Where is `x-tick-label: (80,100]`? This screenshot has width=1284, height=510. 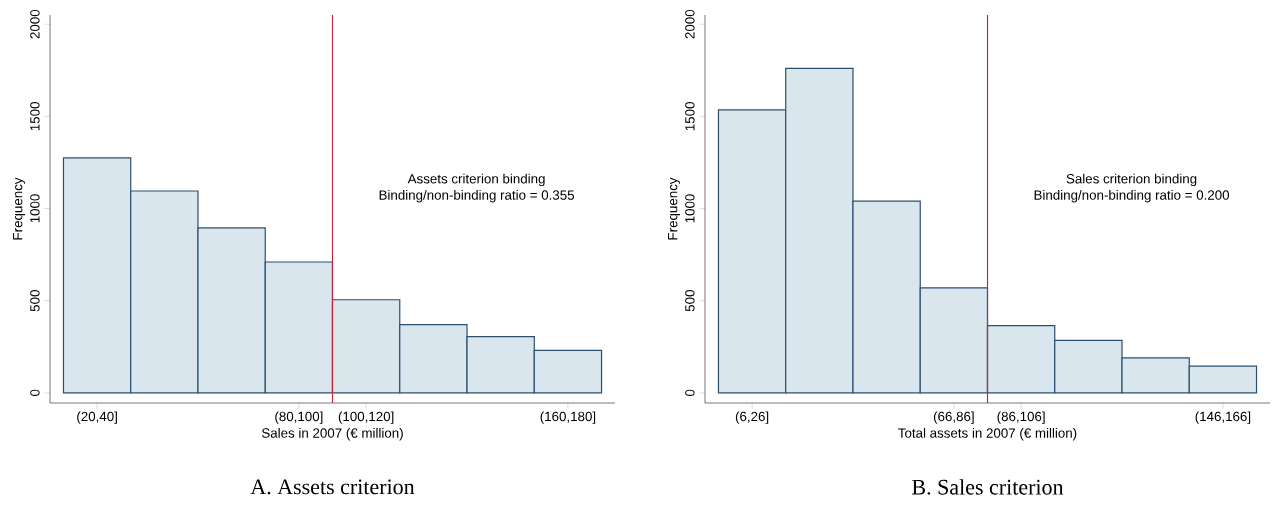
x-tick-label: (80,100] is located at coordinates (299, 417).